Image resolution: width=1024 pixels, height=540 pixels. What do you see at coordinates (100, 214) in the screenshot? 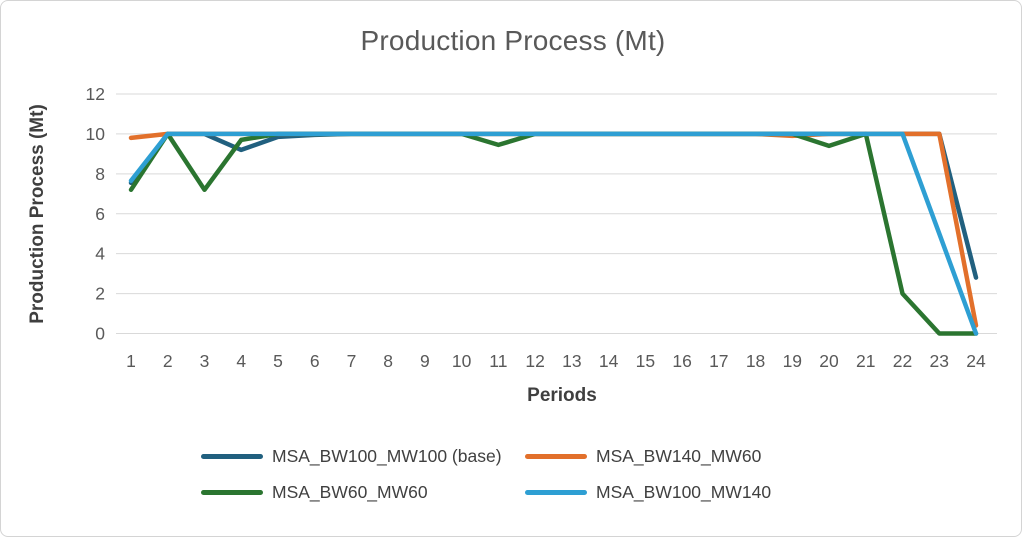
I see `y-tick-label-6: 6` at bounding box center [100, 214].